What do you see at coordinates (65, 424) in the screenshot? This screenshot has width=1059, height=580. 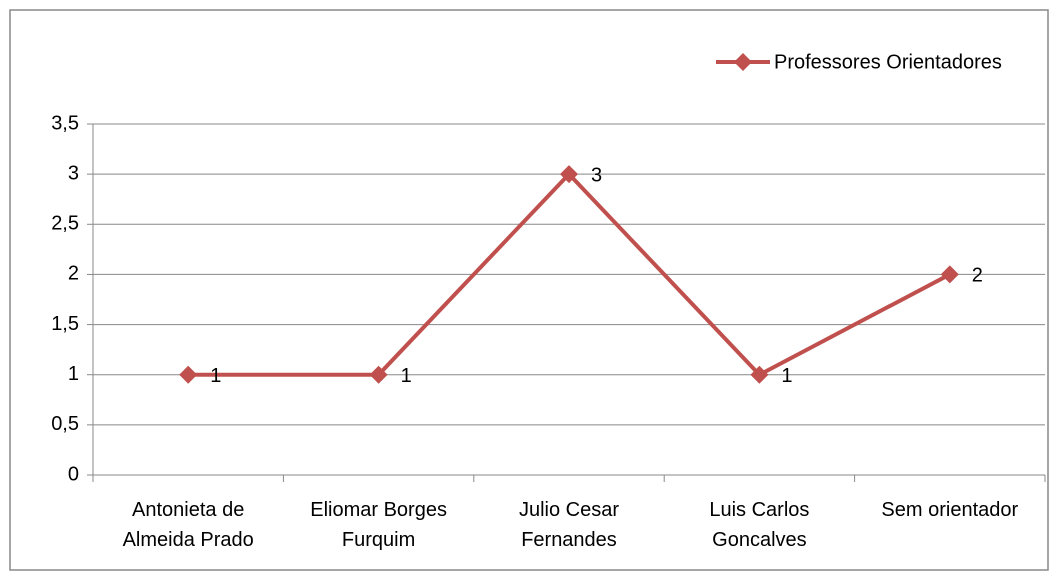 I see `y-tick-label: 0,5` at bounding box center [65, 424].